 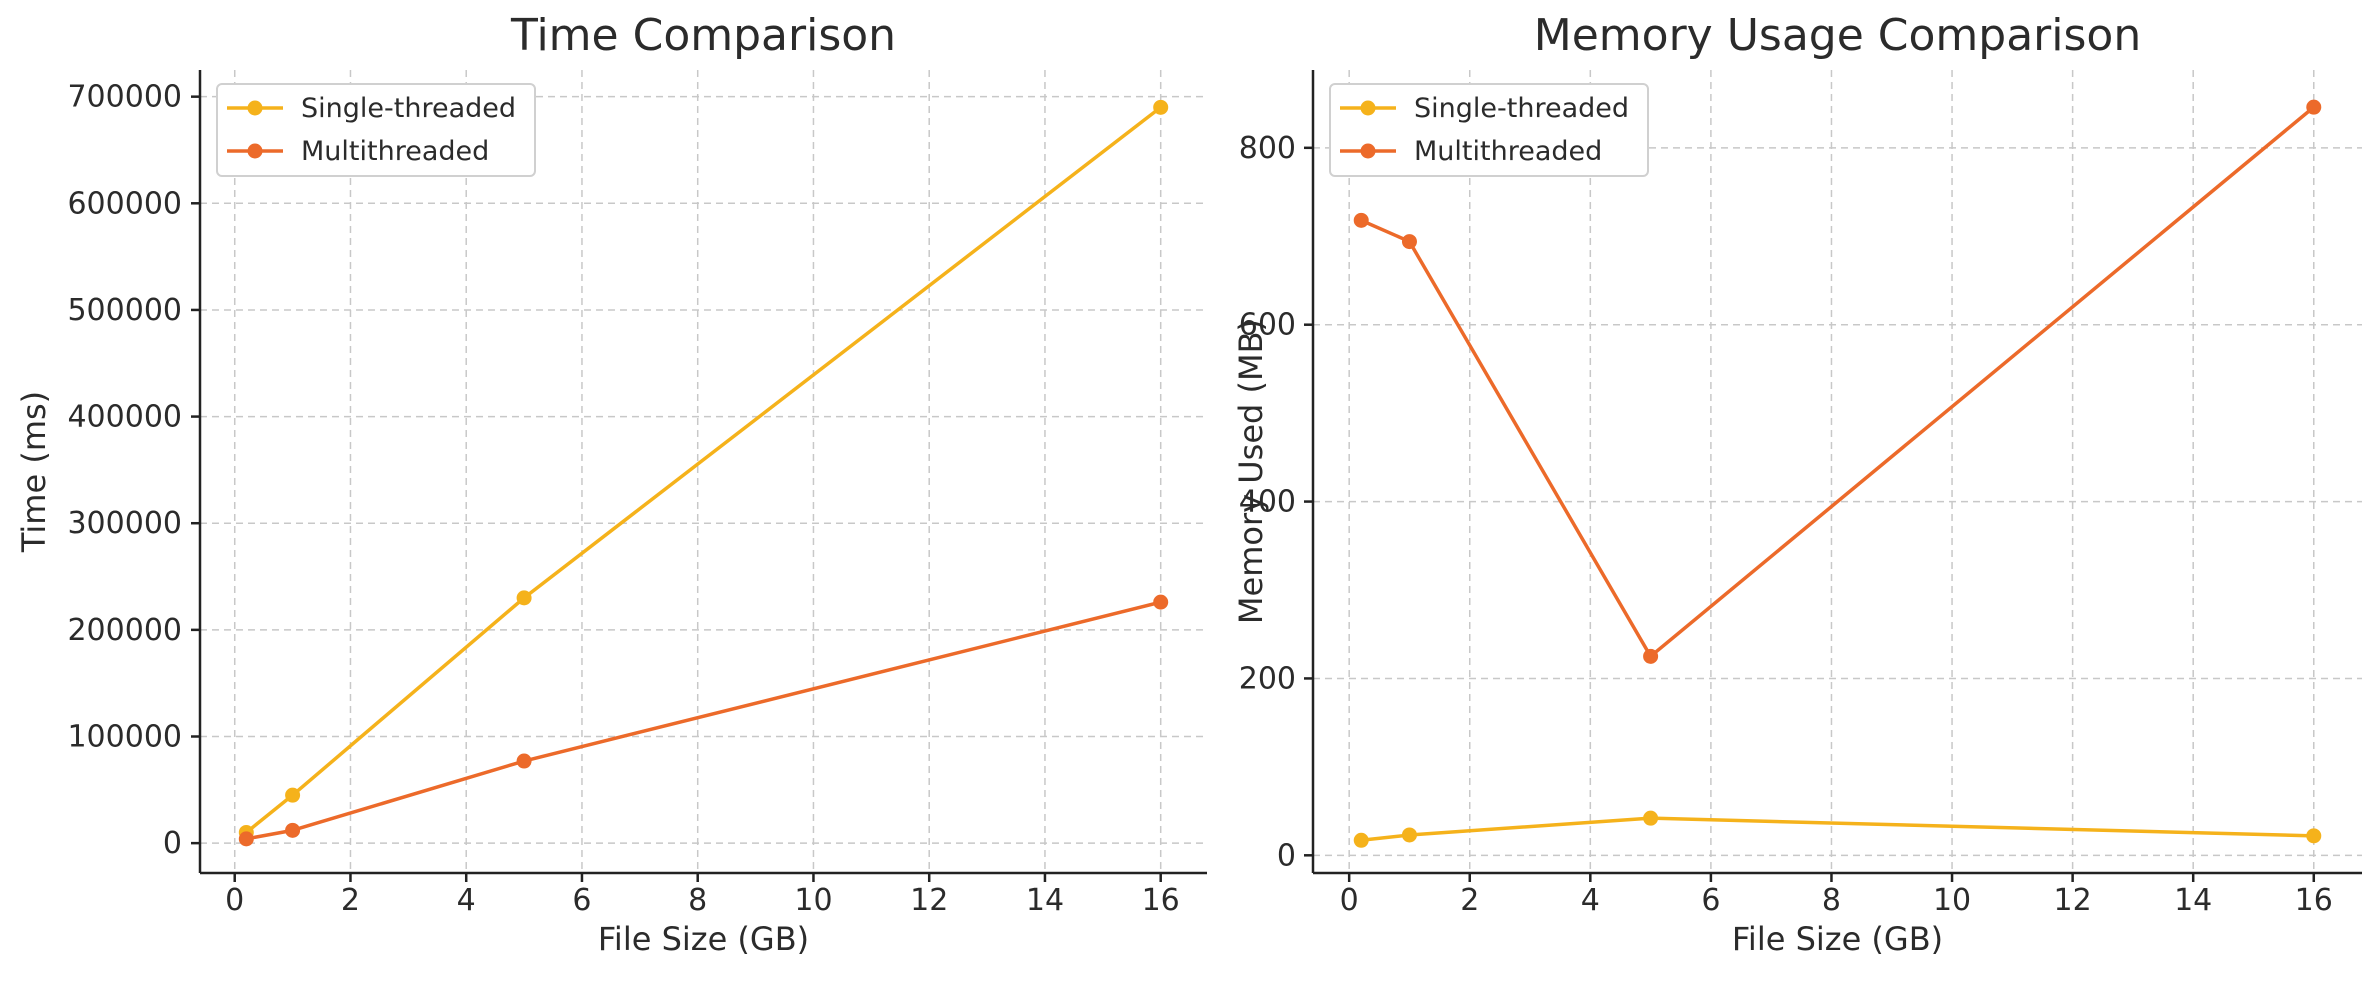 What do you see at coordinates (124, 417) in the screenshot?
I see `y-tick-label: 400000` at bounding box center [124, 417].